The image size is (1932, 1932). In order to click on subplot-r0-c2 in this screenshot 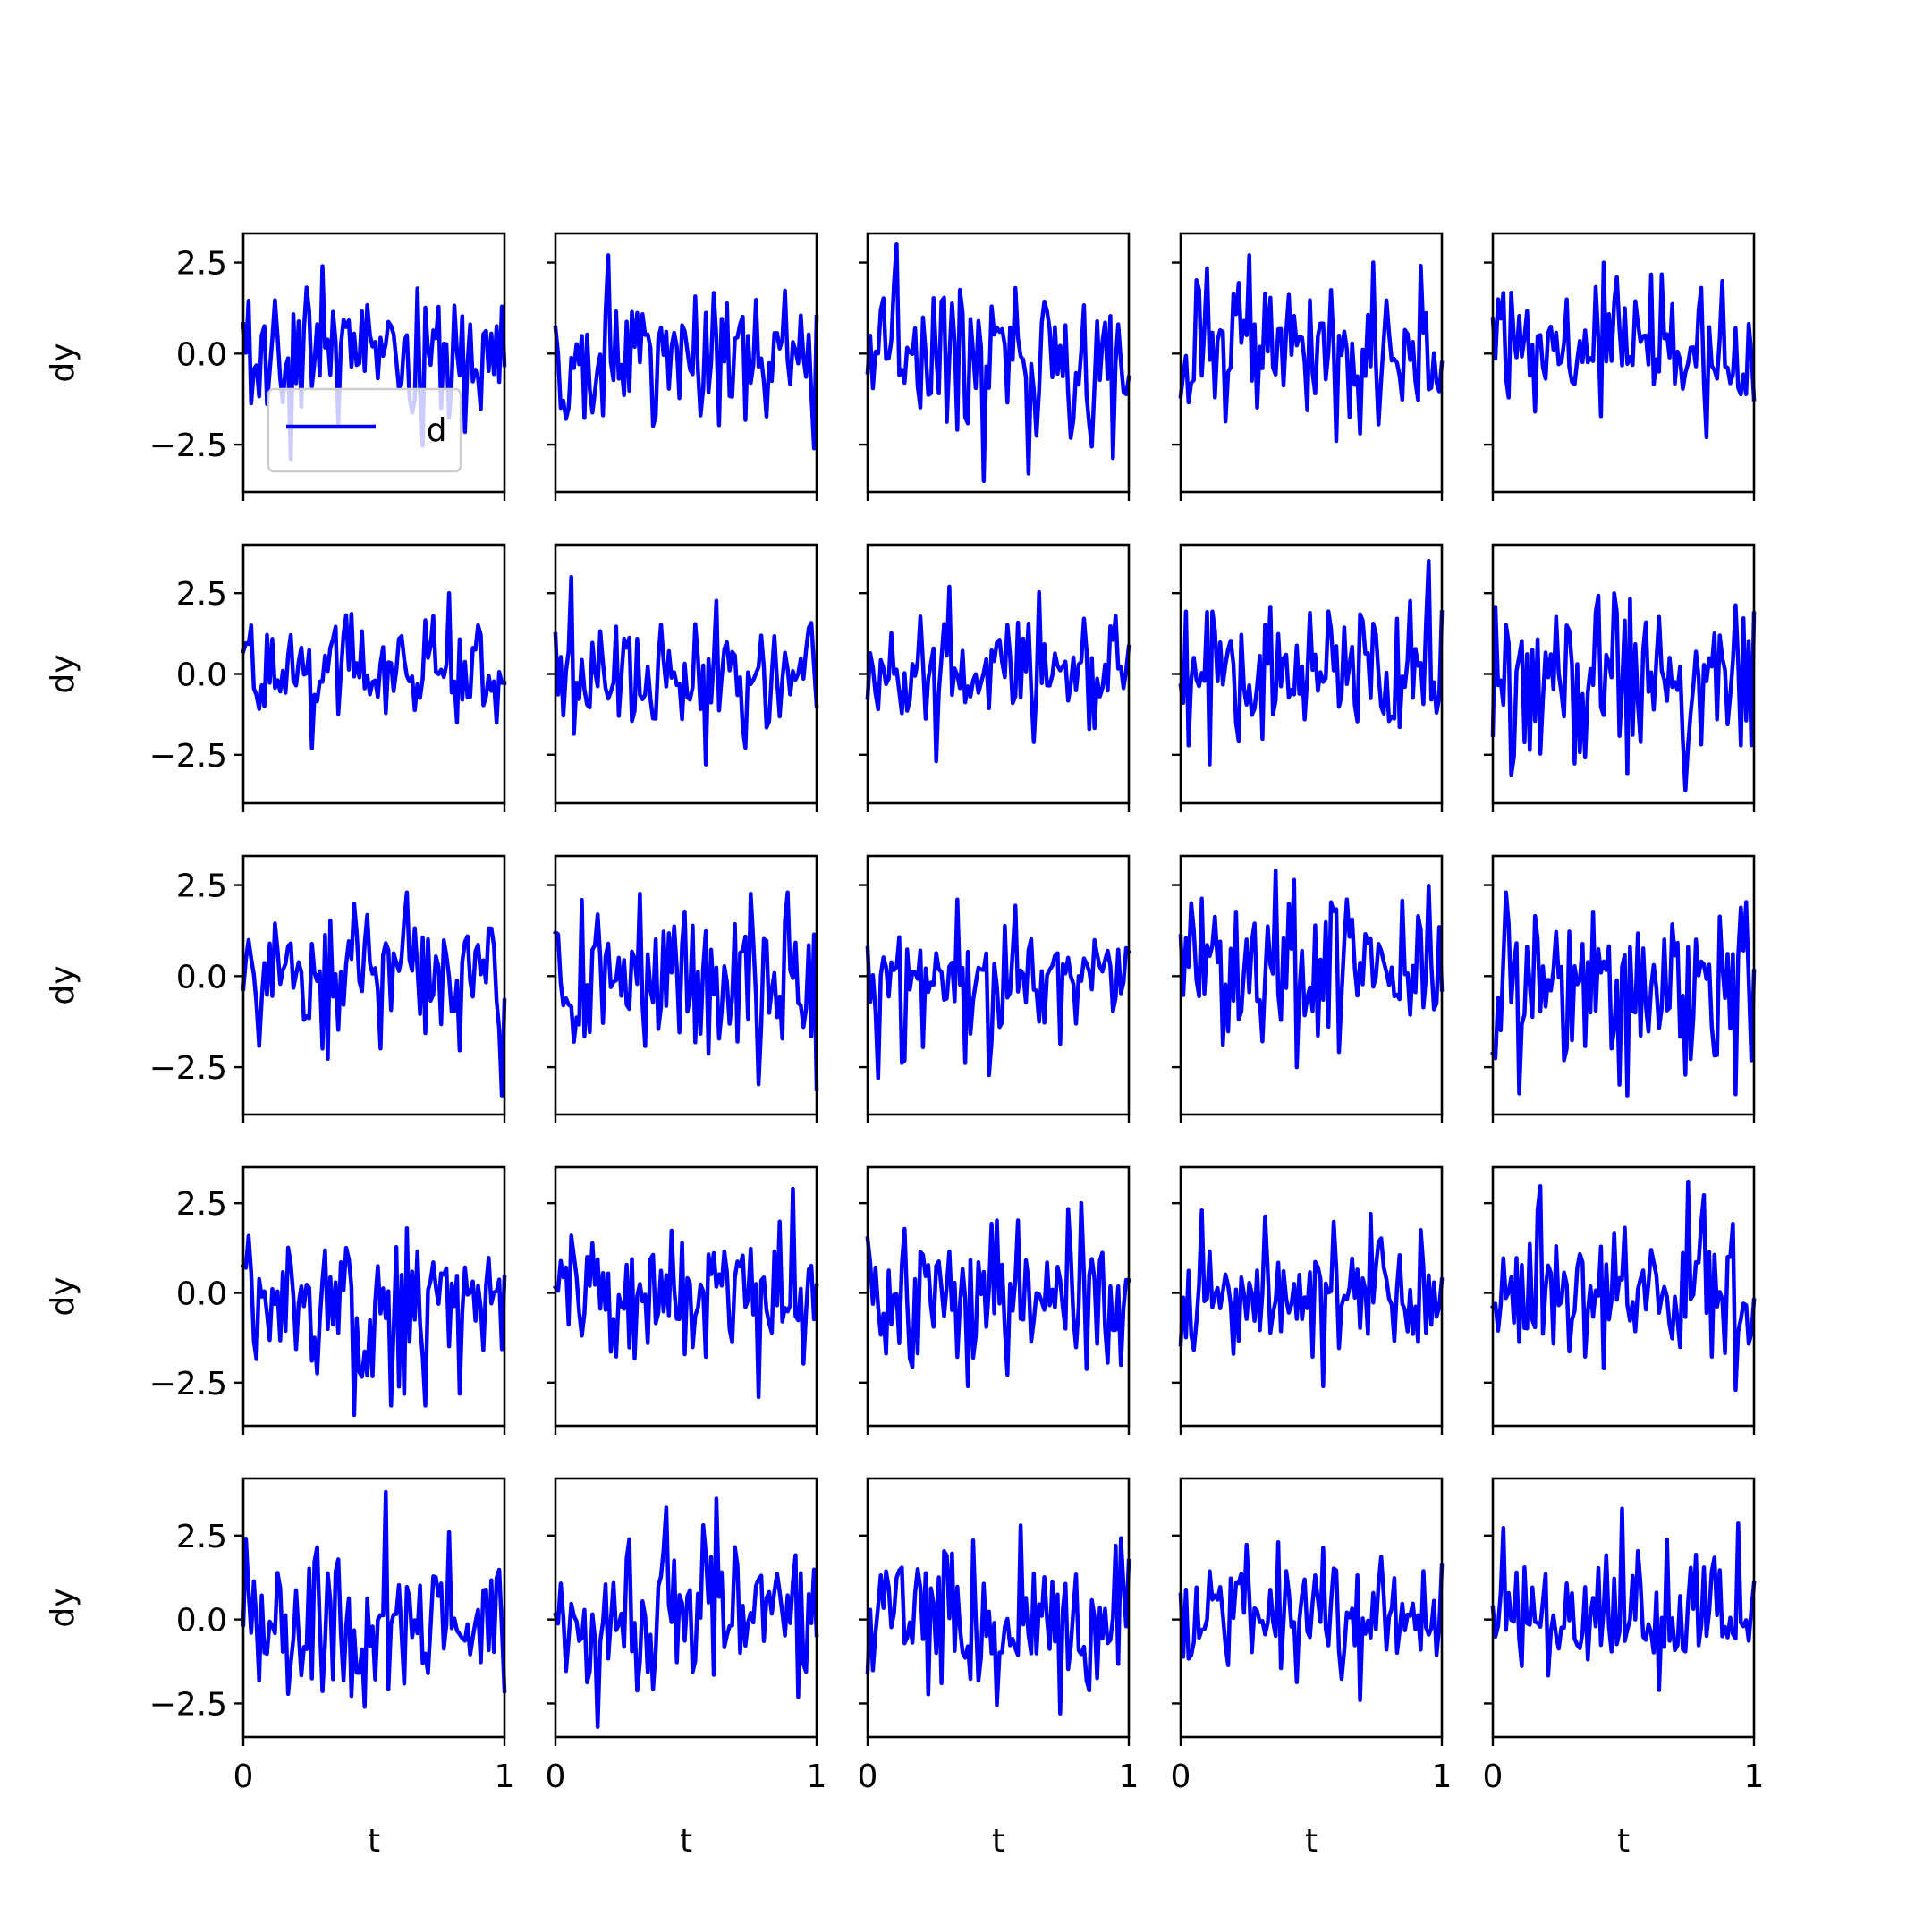, I will do `click(995, 366)`.